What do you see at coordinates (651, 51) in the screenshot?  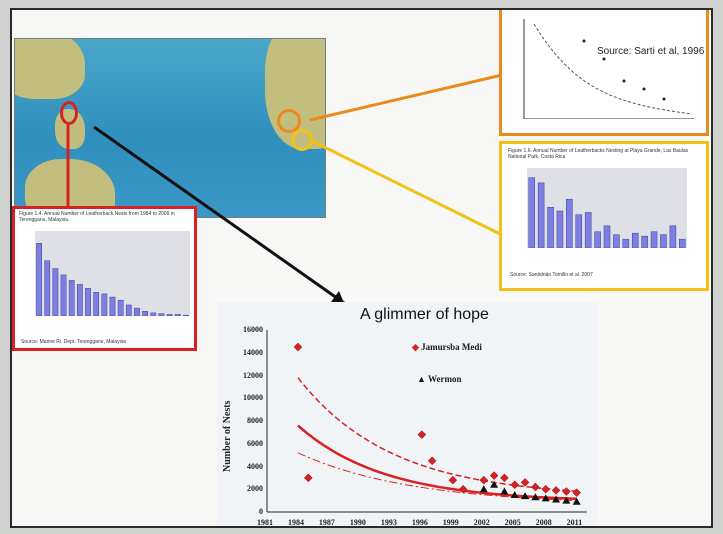 I see `source-text: Source: Sarti et al, 1996` at bounding box center [651, 51].